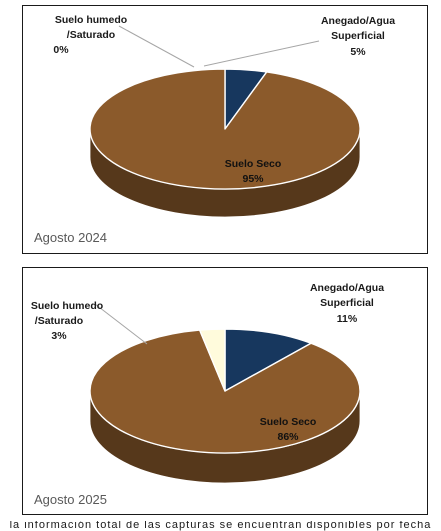 Image resolution: width=441 pixels, height=531 pixels. I want to click on label-humedo-percent: 0%, so click(61, 50).